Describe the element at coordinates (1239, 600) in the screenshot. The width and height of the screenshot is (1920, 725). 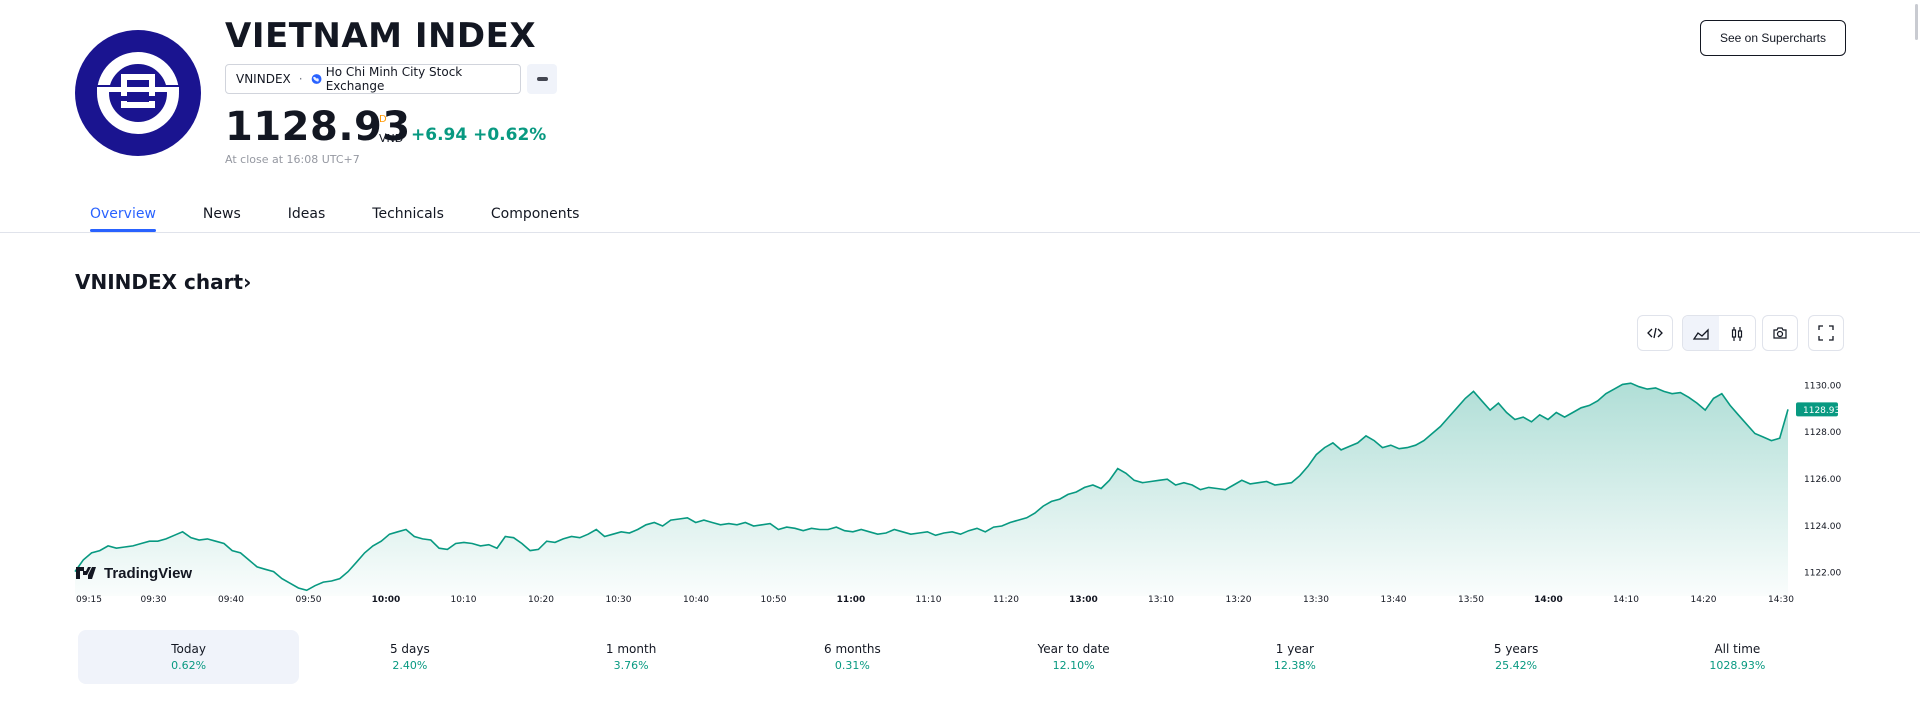
I see `x-tick-label: 13:20` at that location.